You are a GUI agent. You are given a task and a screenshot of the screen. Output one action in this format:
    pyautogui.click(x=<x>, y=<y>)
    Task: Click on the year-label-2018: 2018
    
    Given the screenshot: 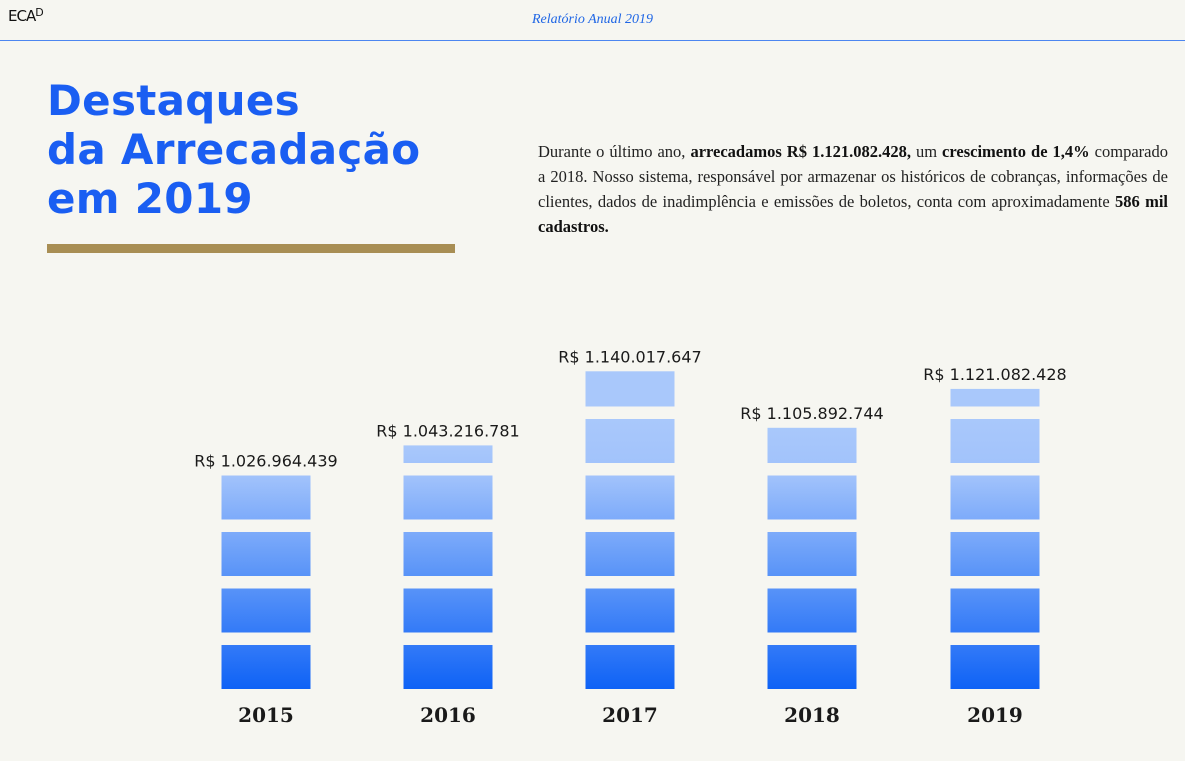 What is the action you would take?
    pyautogui.click(x=812, y=715)
    